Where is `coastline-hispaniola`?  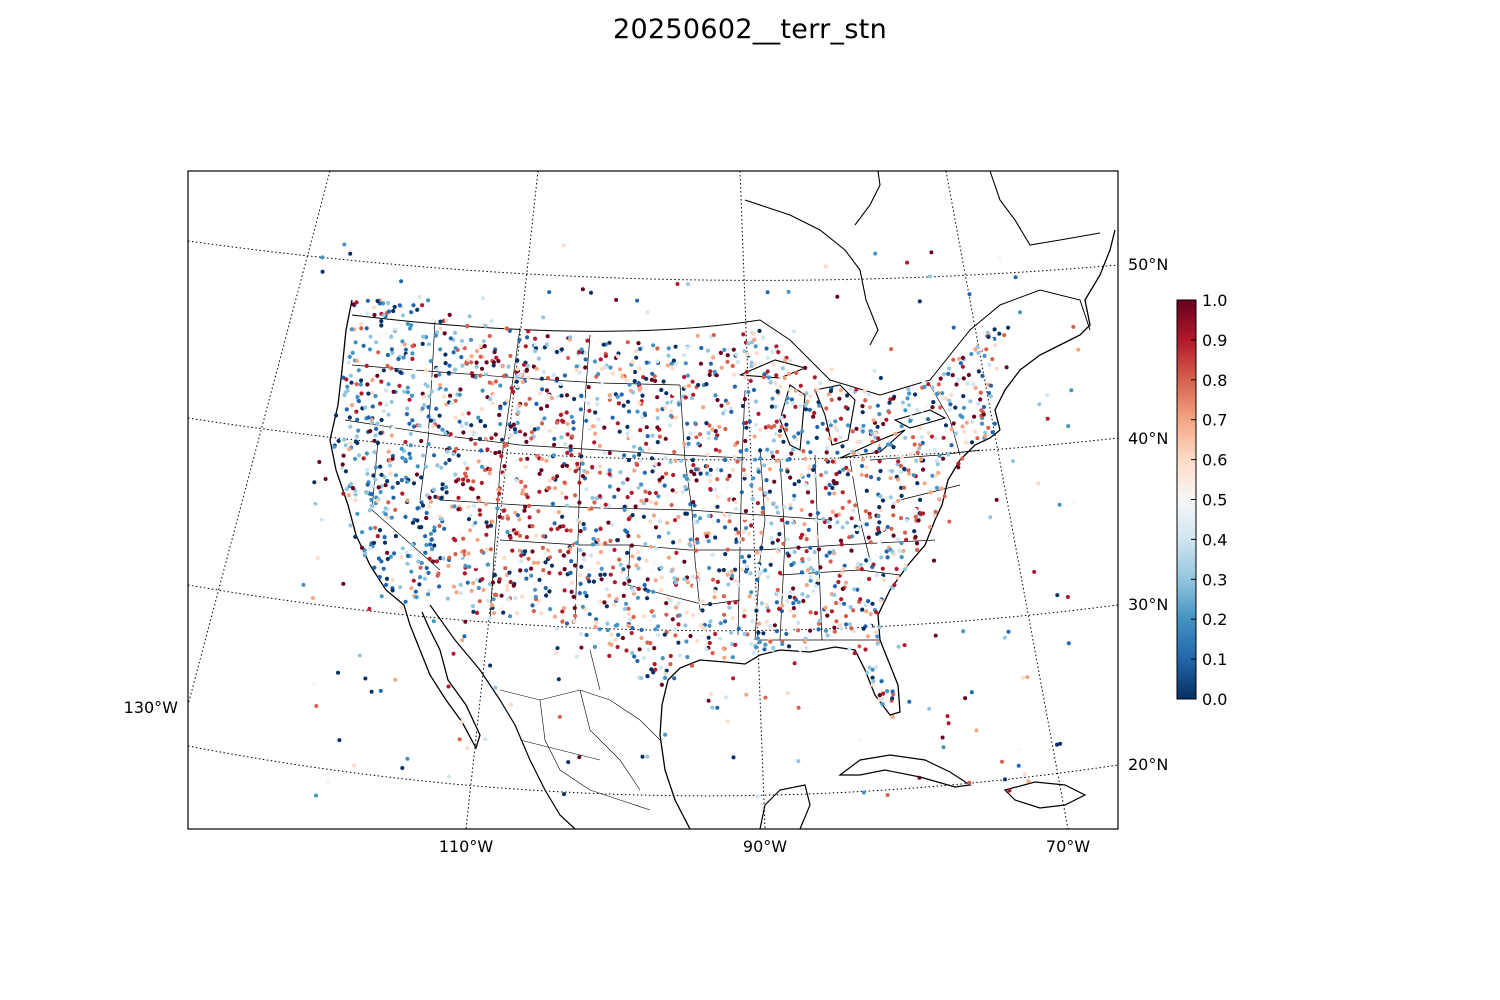
coastline-hispaniola is located at coordinates (1045, 795).